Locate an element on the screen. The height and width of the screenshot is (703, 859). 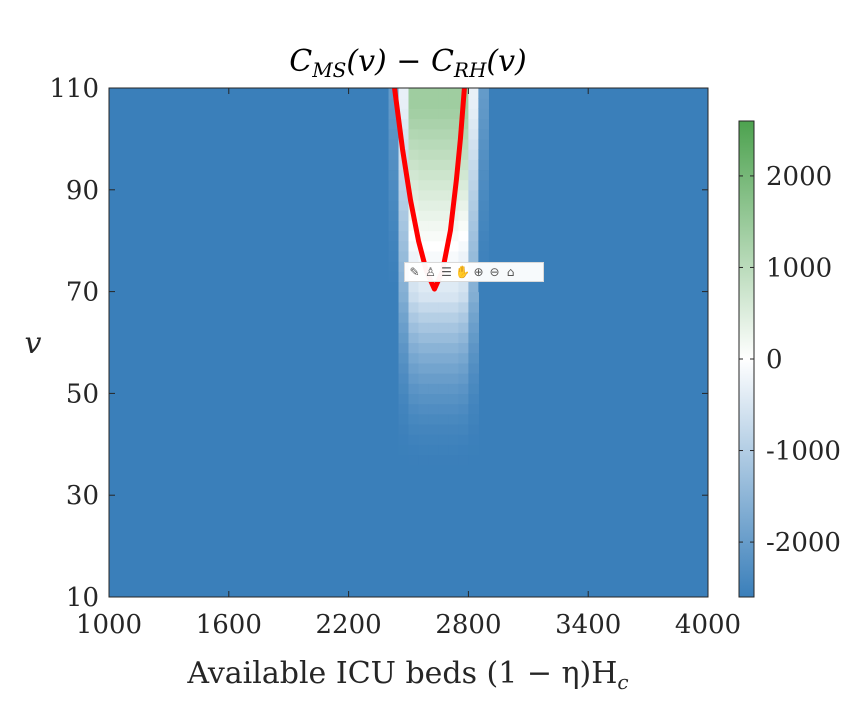
legend-icon: ☰ is located at coordinates (446, 272).